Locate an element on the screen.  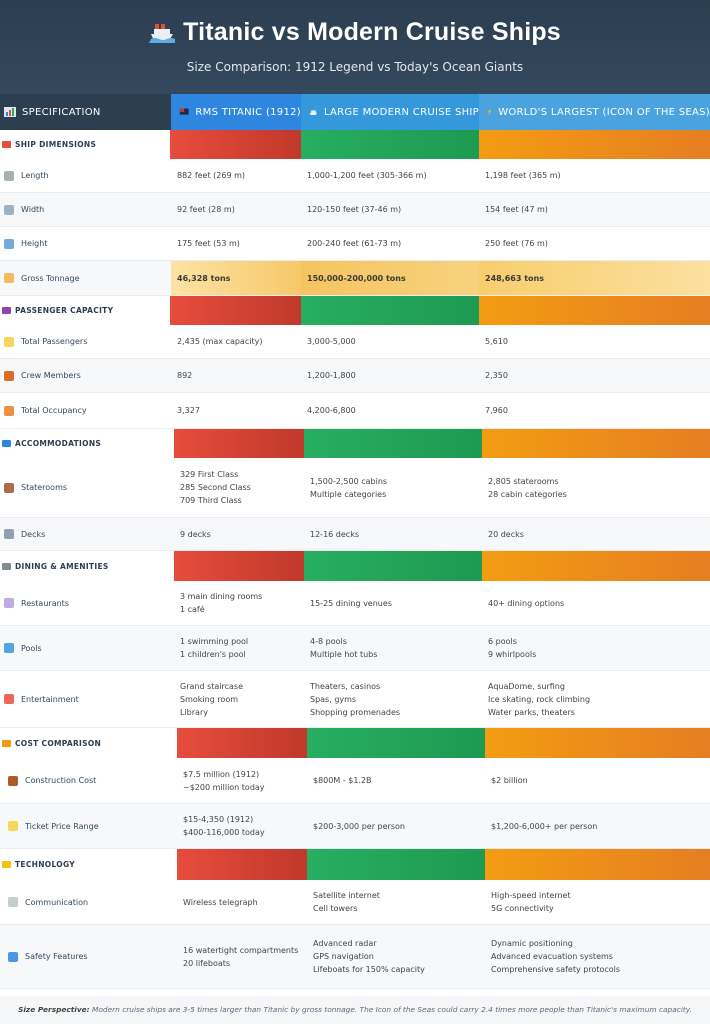
bar-chart-icon is located at coordinates (9, 243).